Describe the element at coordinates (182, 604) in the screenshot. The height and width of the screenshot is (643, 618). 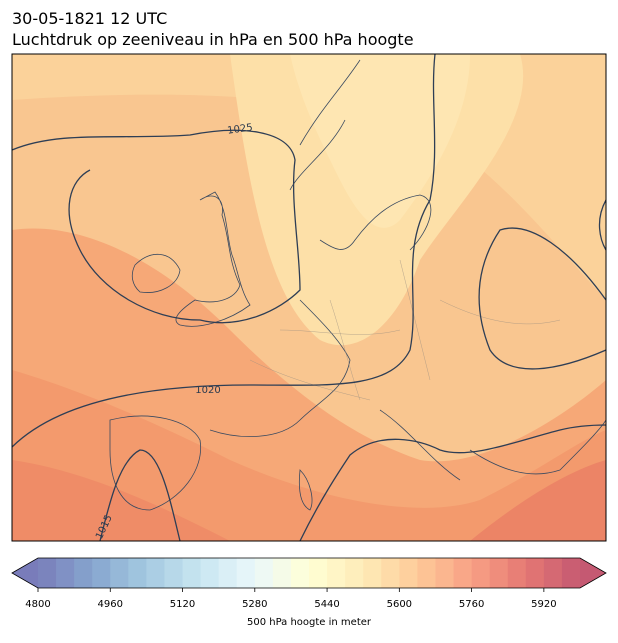
I see `colorbar-tick-label: 5120` at that location.